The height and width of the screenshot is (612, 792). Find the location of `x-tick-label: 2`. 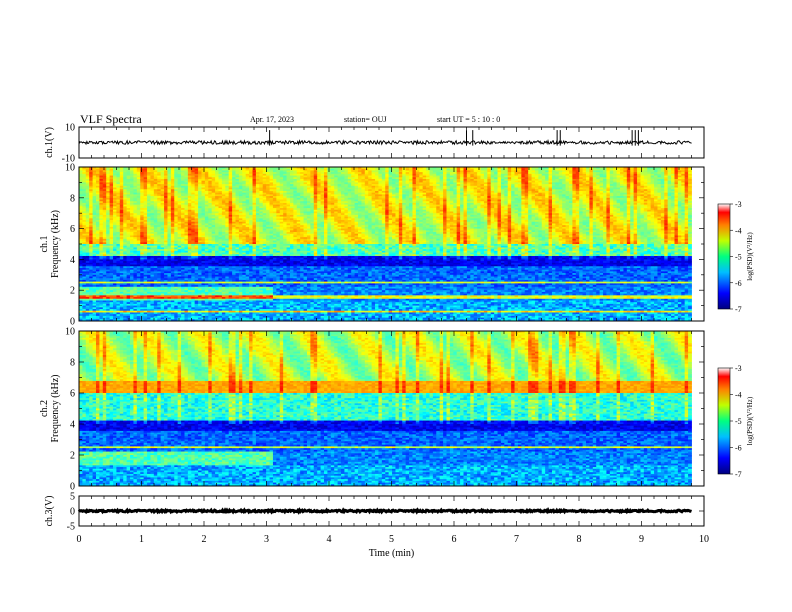

x-tick-label: 2 is located at coordinates (204, 539).